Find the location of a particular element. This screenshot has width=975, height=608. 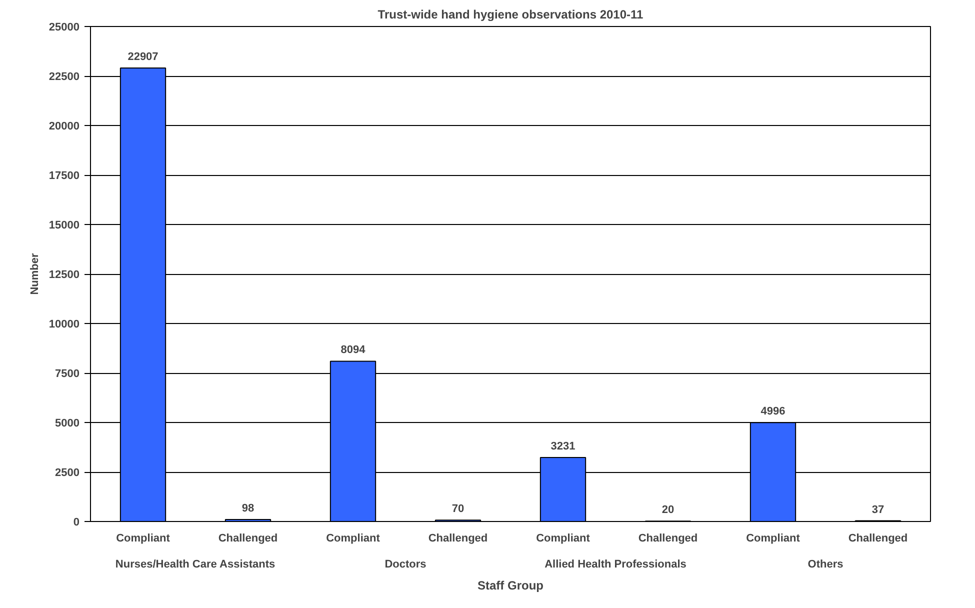

data-label: 8094 is located at coordinates (353, 350).